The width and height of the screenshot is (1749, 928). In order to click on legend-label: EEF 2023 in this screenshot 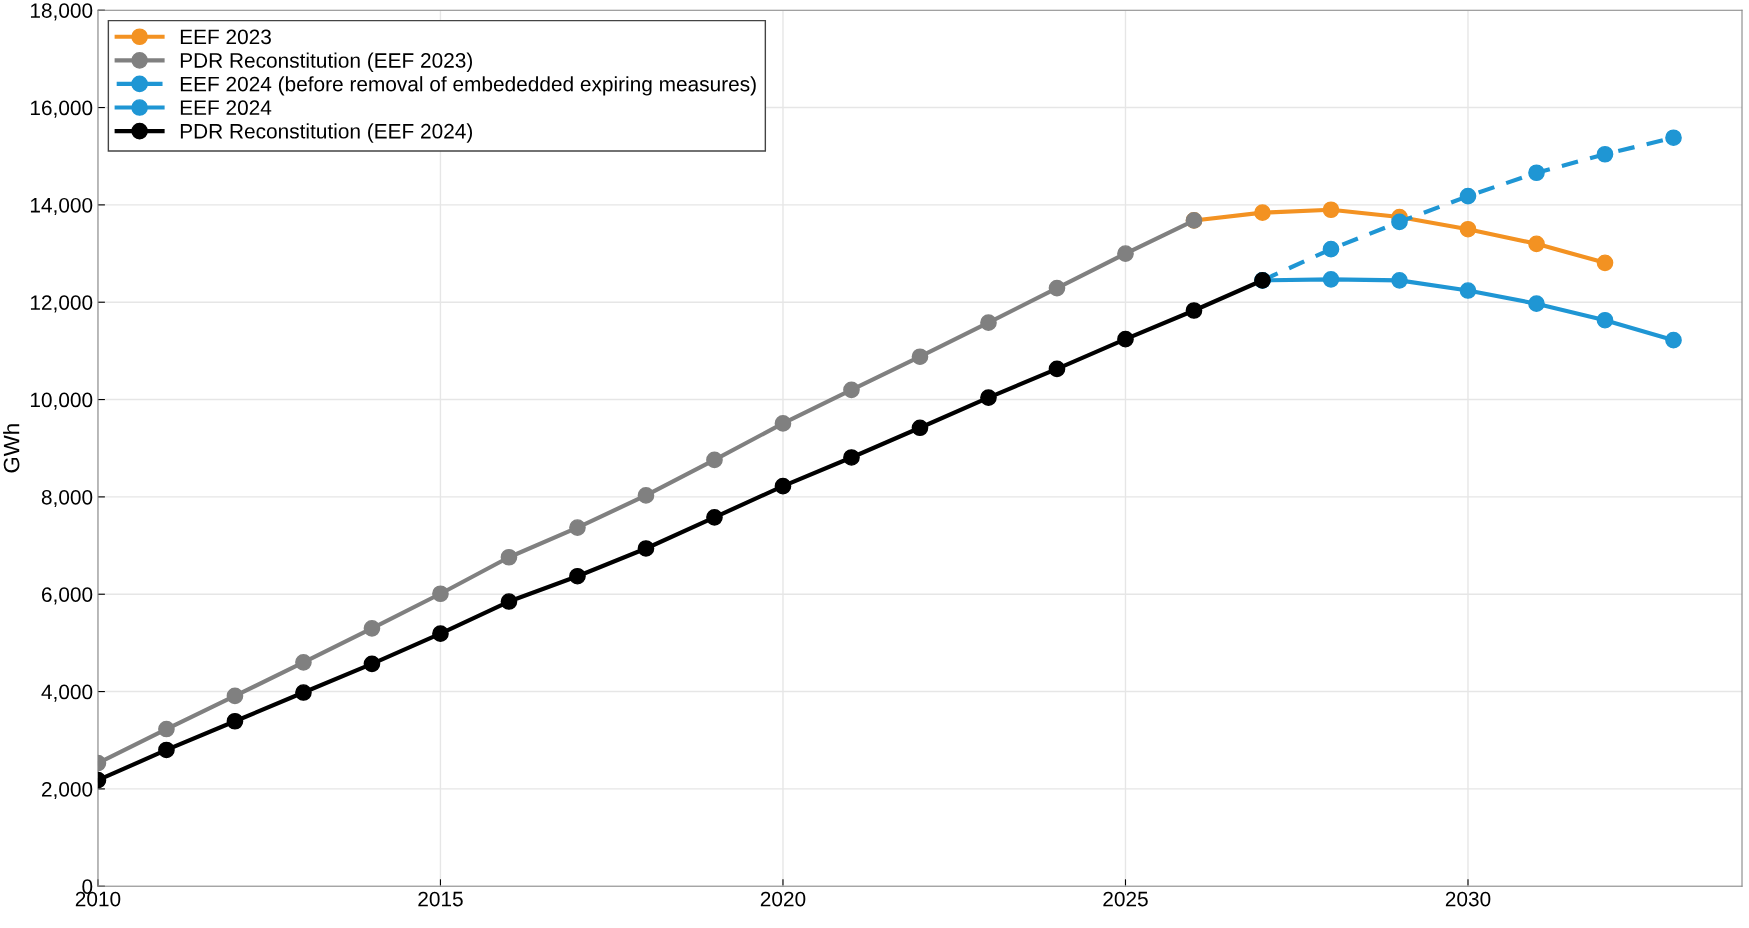, I will do `click(225, 37)`.